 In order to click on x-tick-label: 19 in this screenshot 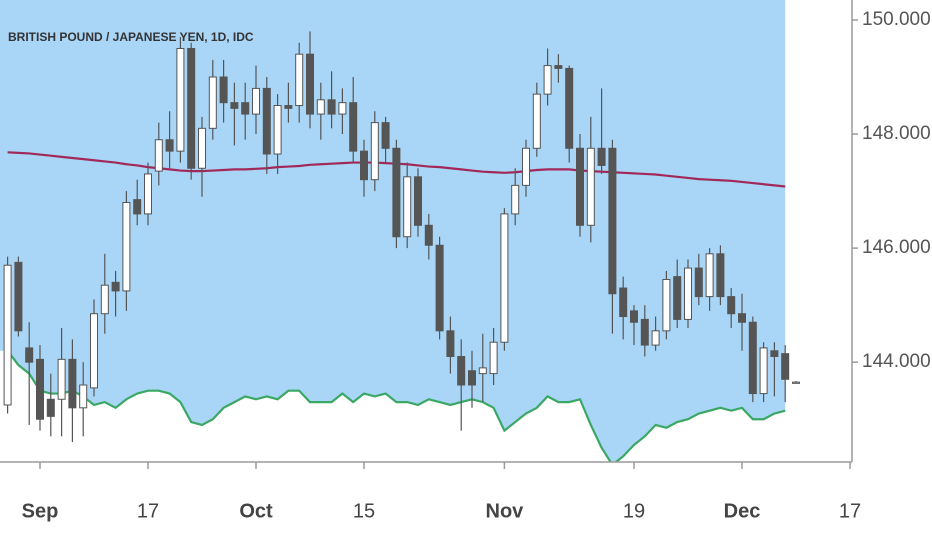, I will do `click(634, 511)`.